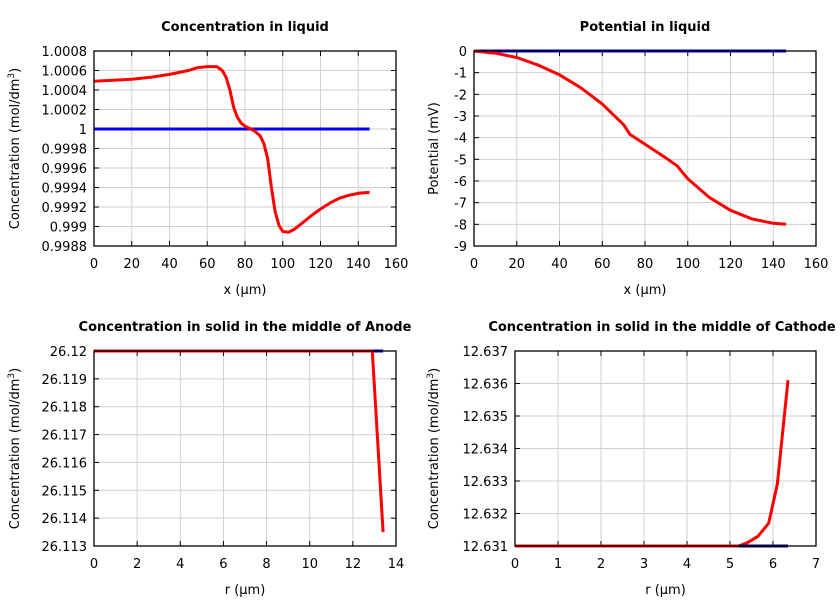 This screenshot has width=840, height=600. I want to click on y-tick-label: -8, so click(460, 225).